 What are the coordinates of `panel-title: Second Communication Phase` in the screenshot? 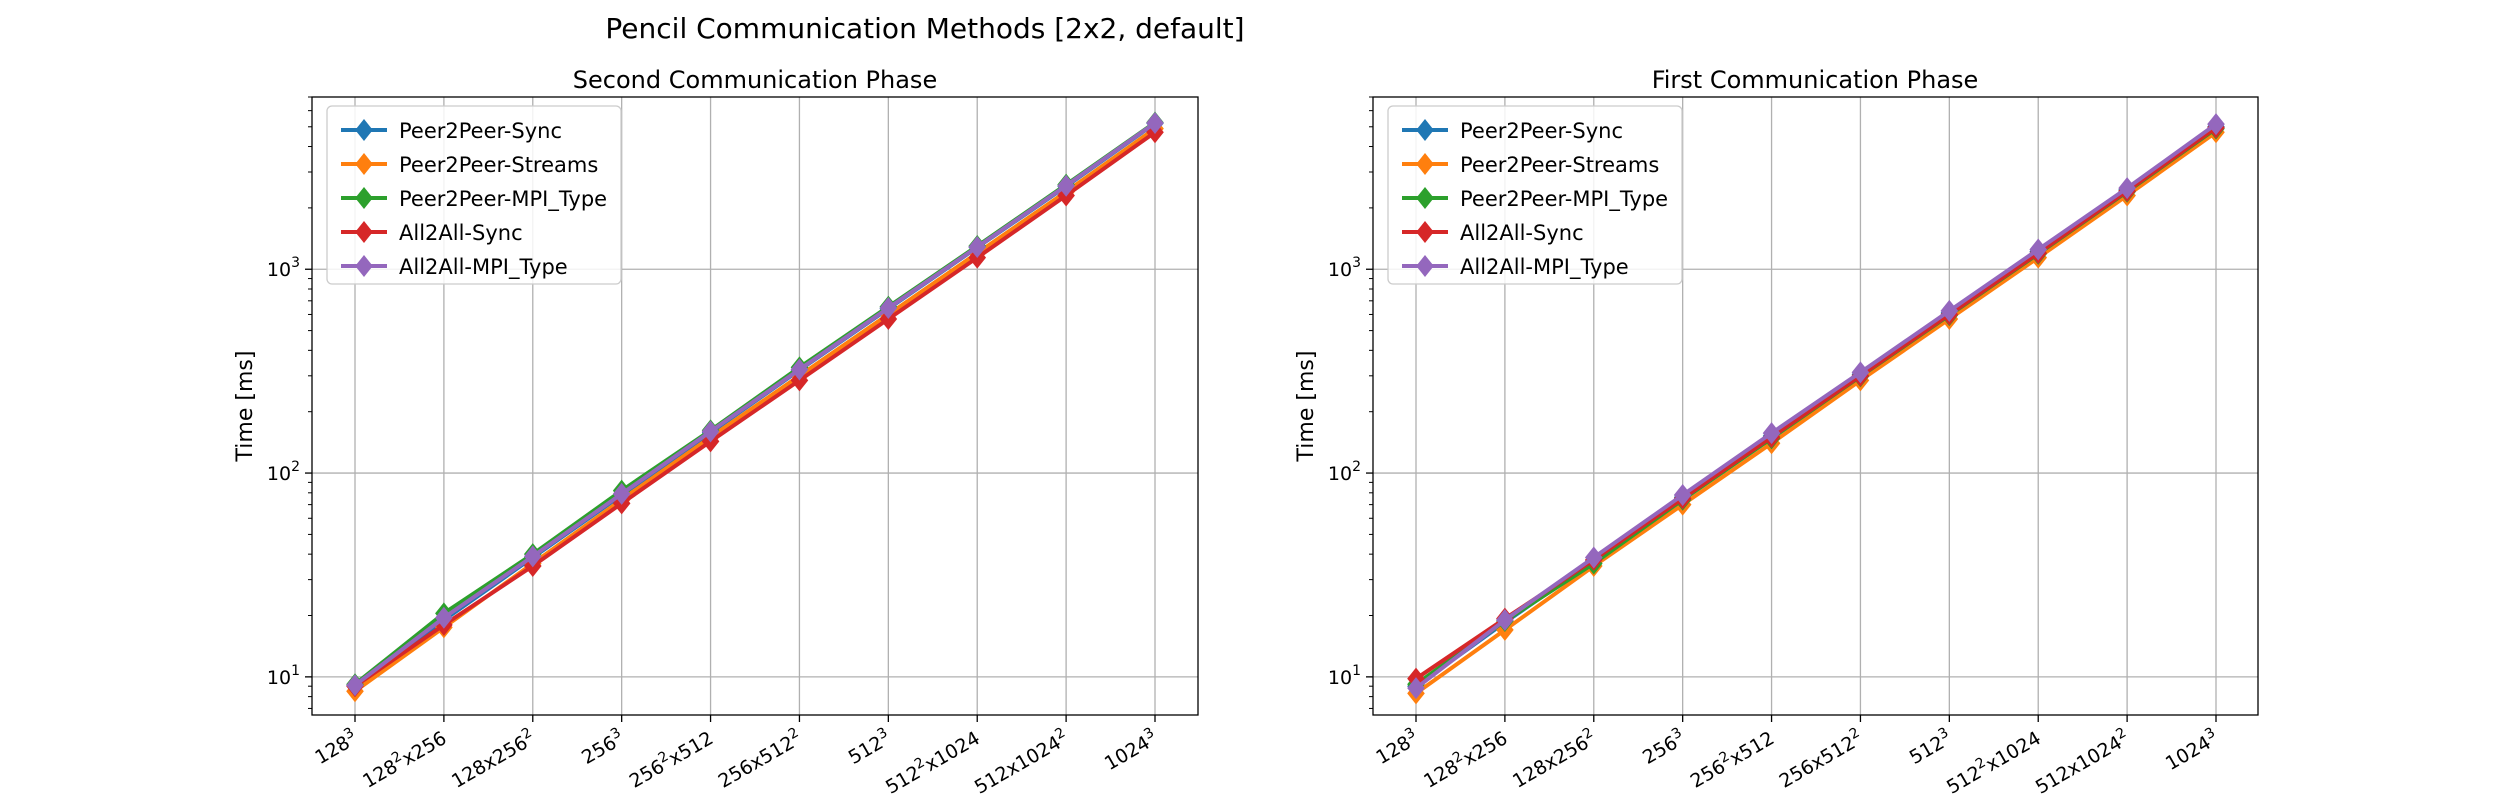 It's located at (755, 80).